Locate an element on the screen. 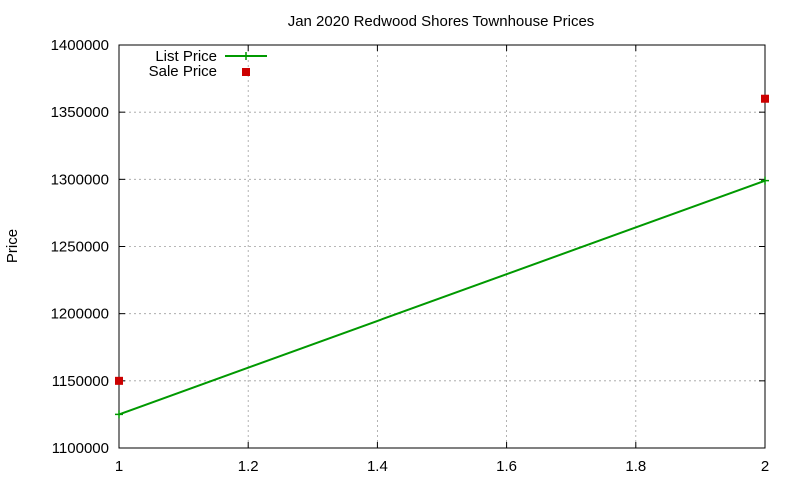 The width and height of the screenshot is (800, 480). x-tick-label: 1 is located at coordinates (119, 466).